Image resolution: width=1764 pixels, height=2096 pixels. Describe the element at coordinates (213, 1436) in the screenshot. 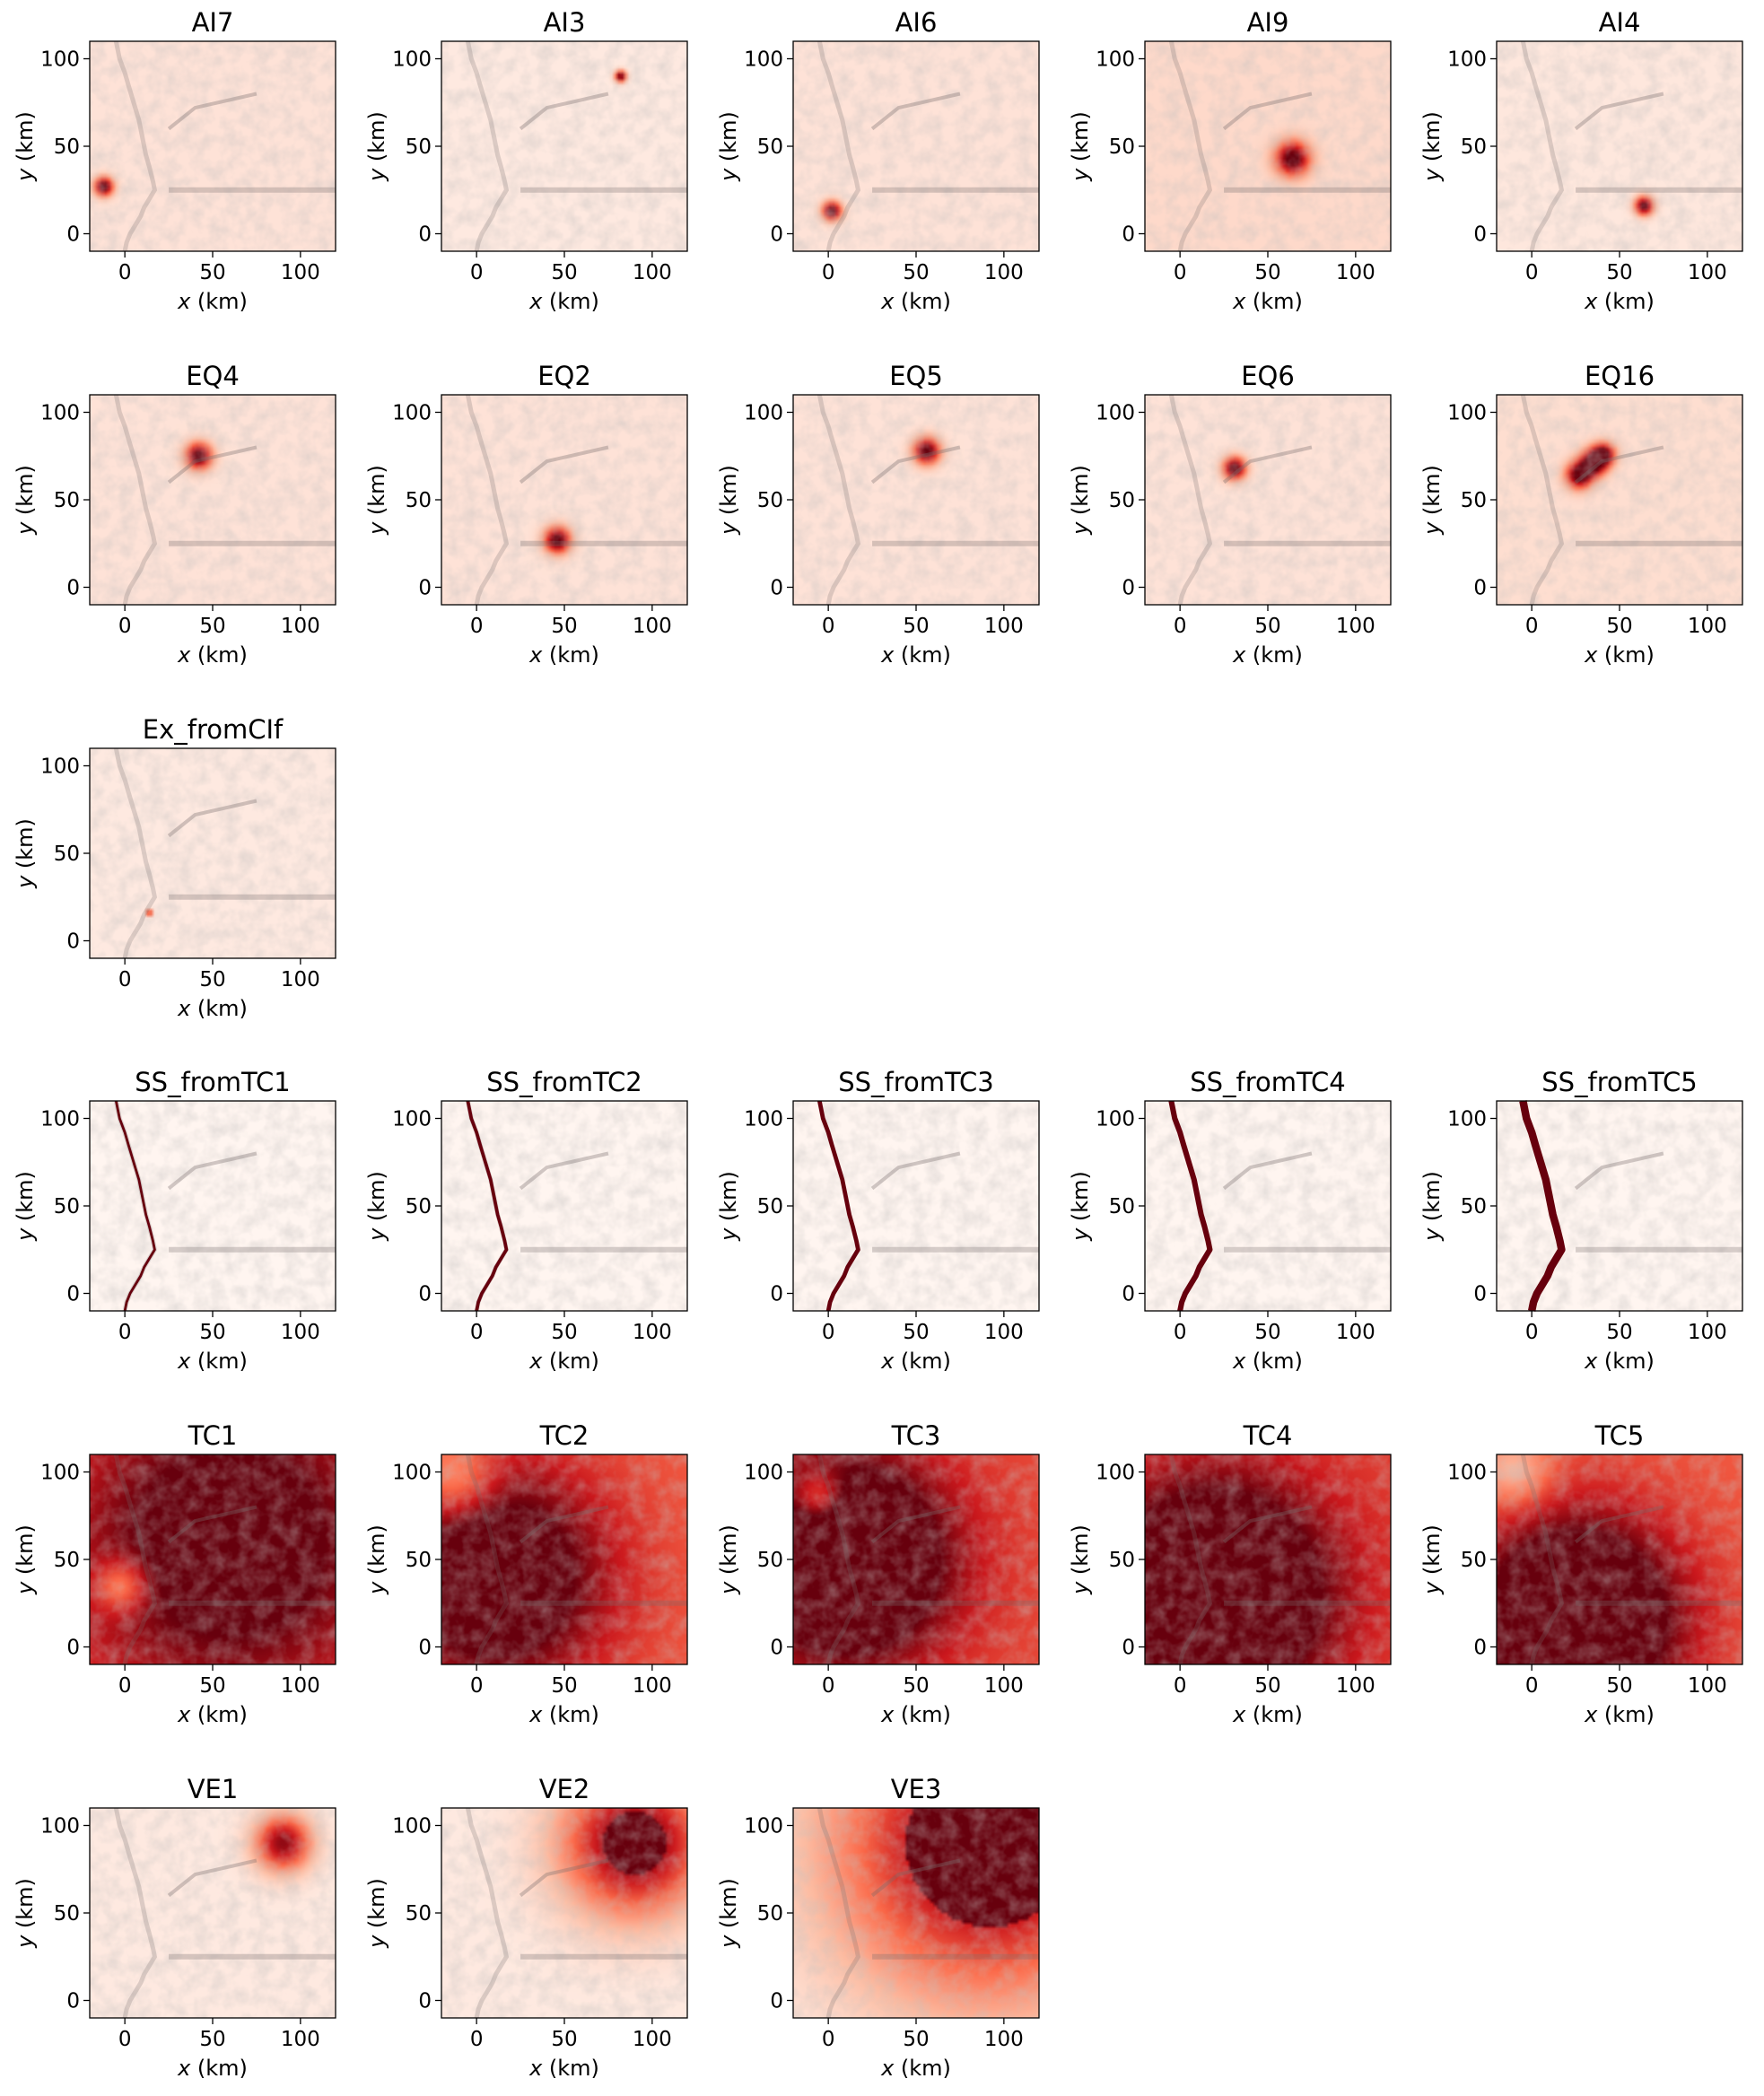

I see `panel-title: TC1` at that location.